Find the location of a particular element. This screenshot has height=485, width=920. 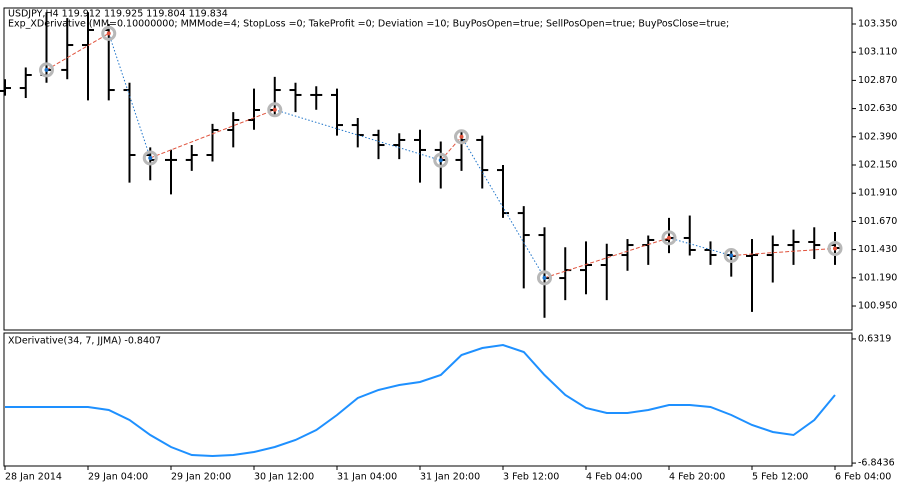

x-tick-label: 30 Jan 12:00 is located at coordinates (284, 477).